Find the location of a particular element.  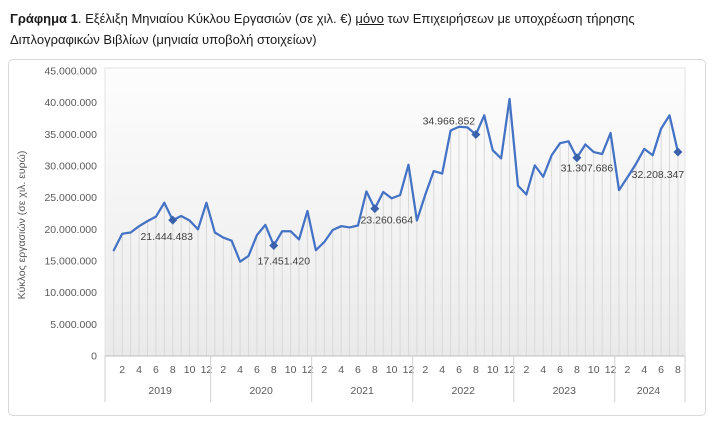

y-tick-label: 5.000.000 is located at coordinates (73, 325).